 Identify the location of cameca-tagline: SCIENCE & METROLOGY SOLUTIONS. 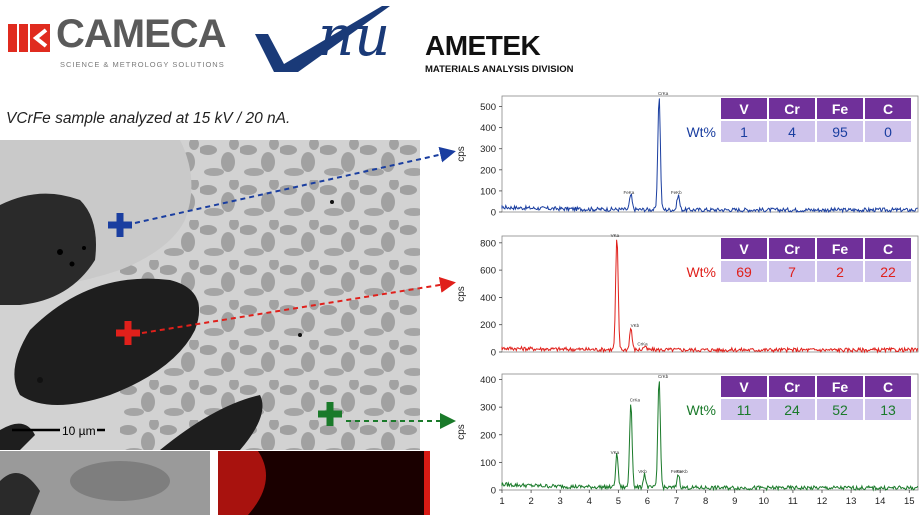
(142, 64).